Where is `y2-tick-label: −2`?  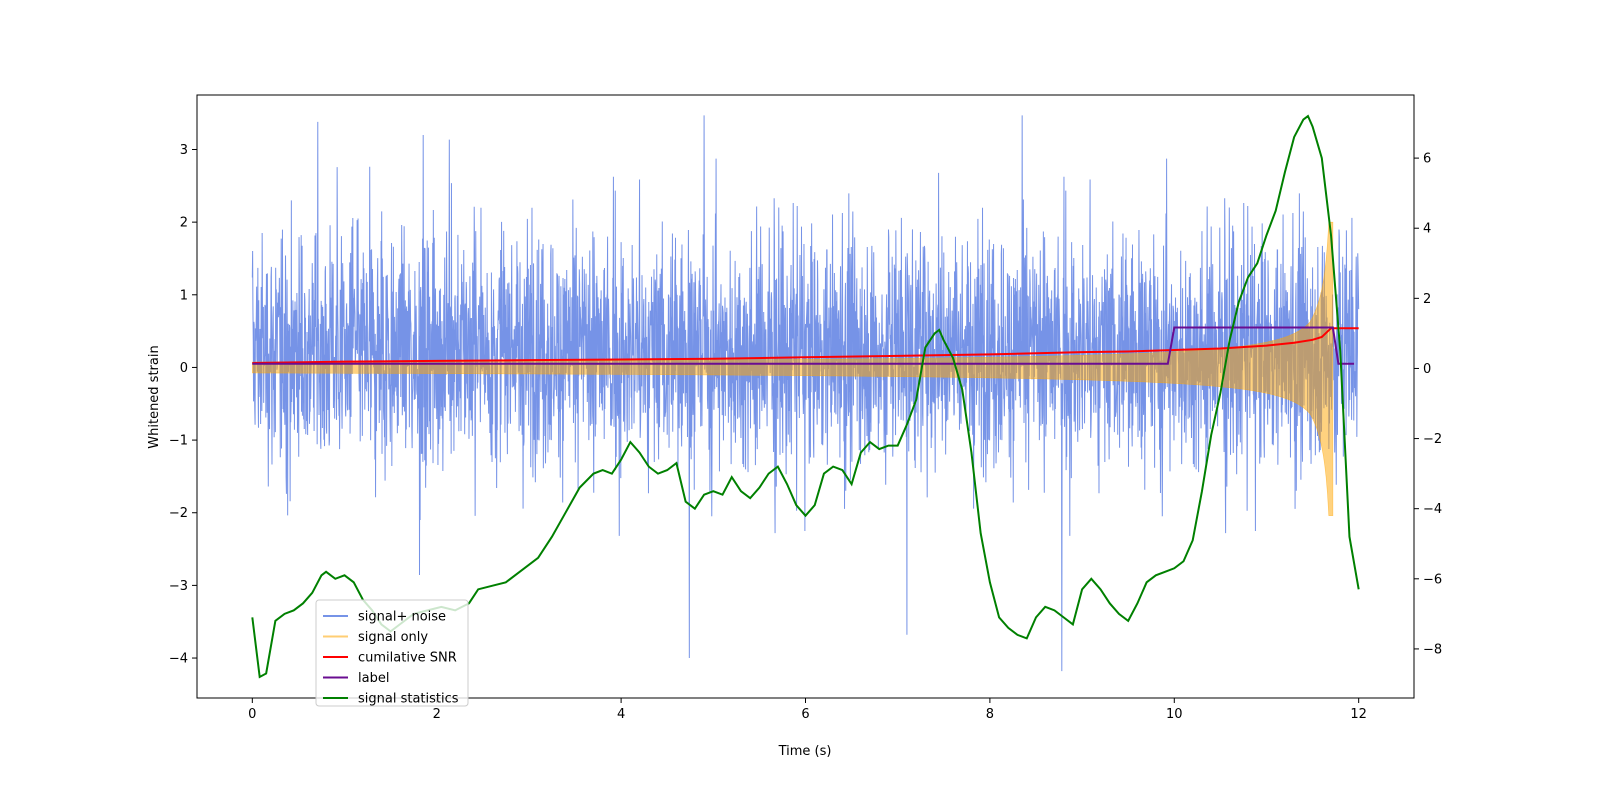 y2-tick-label: −2 is located at coordinates (1432, 439).